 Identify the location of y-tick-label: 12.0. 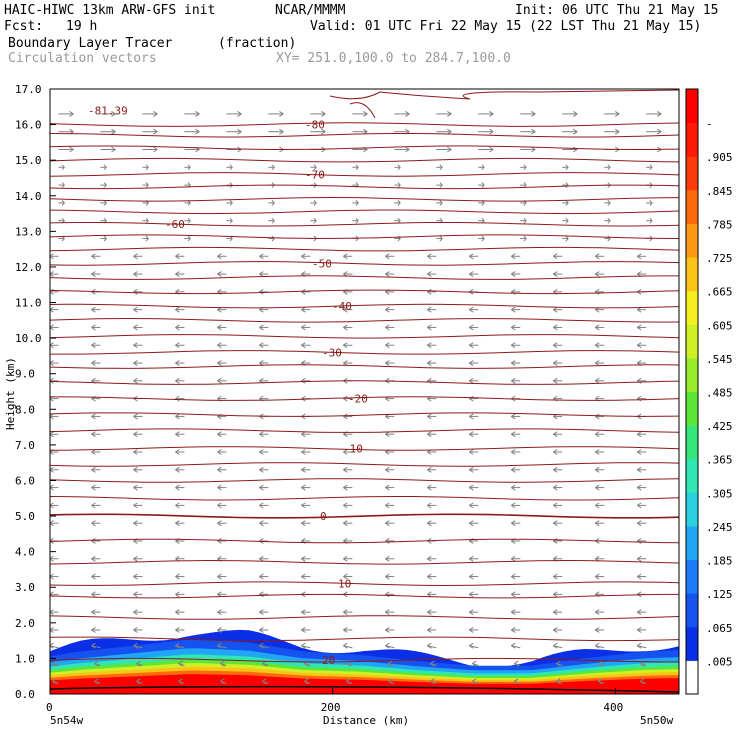
(28, 267).